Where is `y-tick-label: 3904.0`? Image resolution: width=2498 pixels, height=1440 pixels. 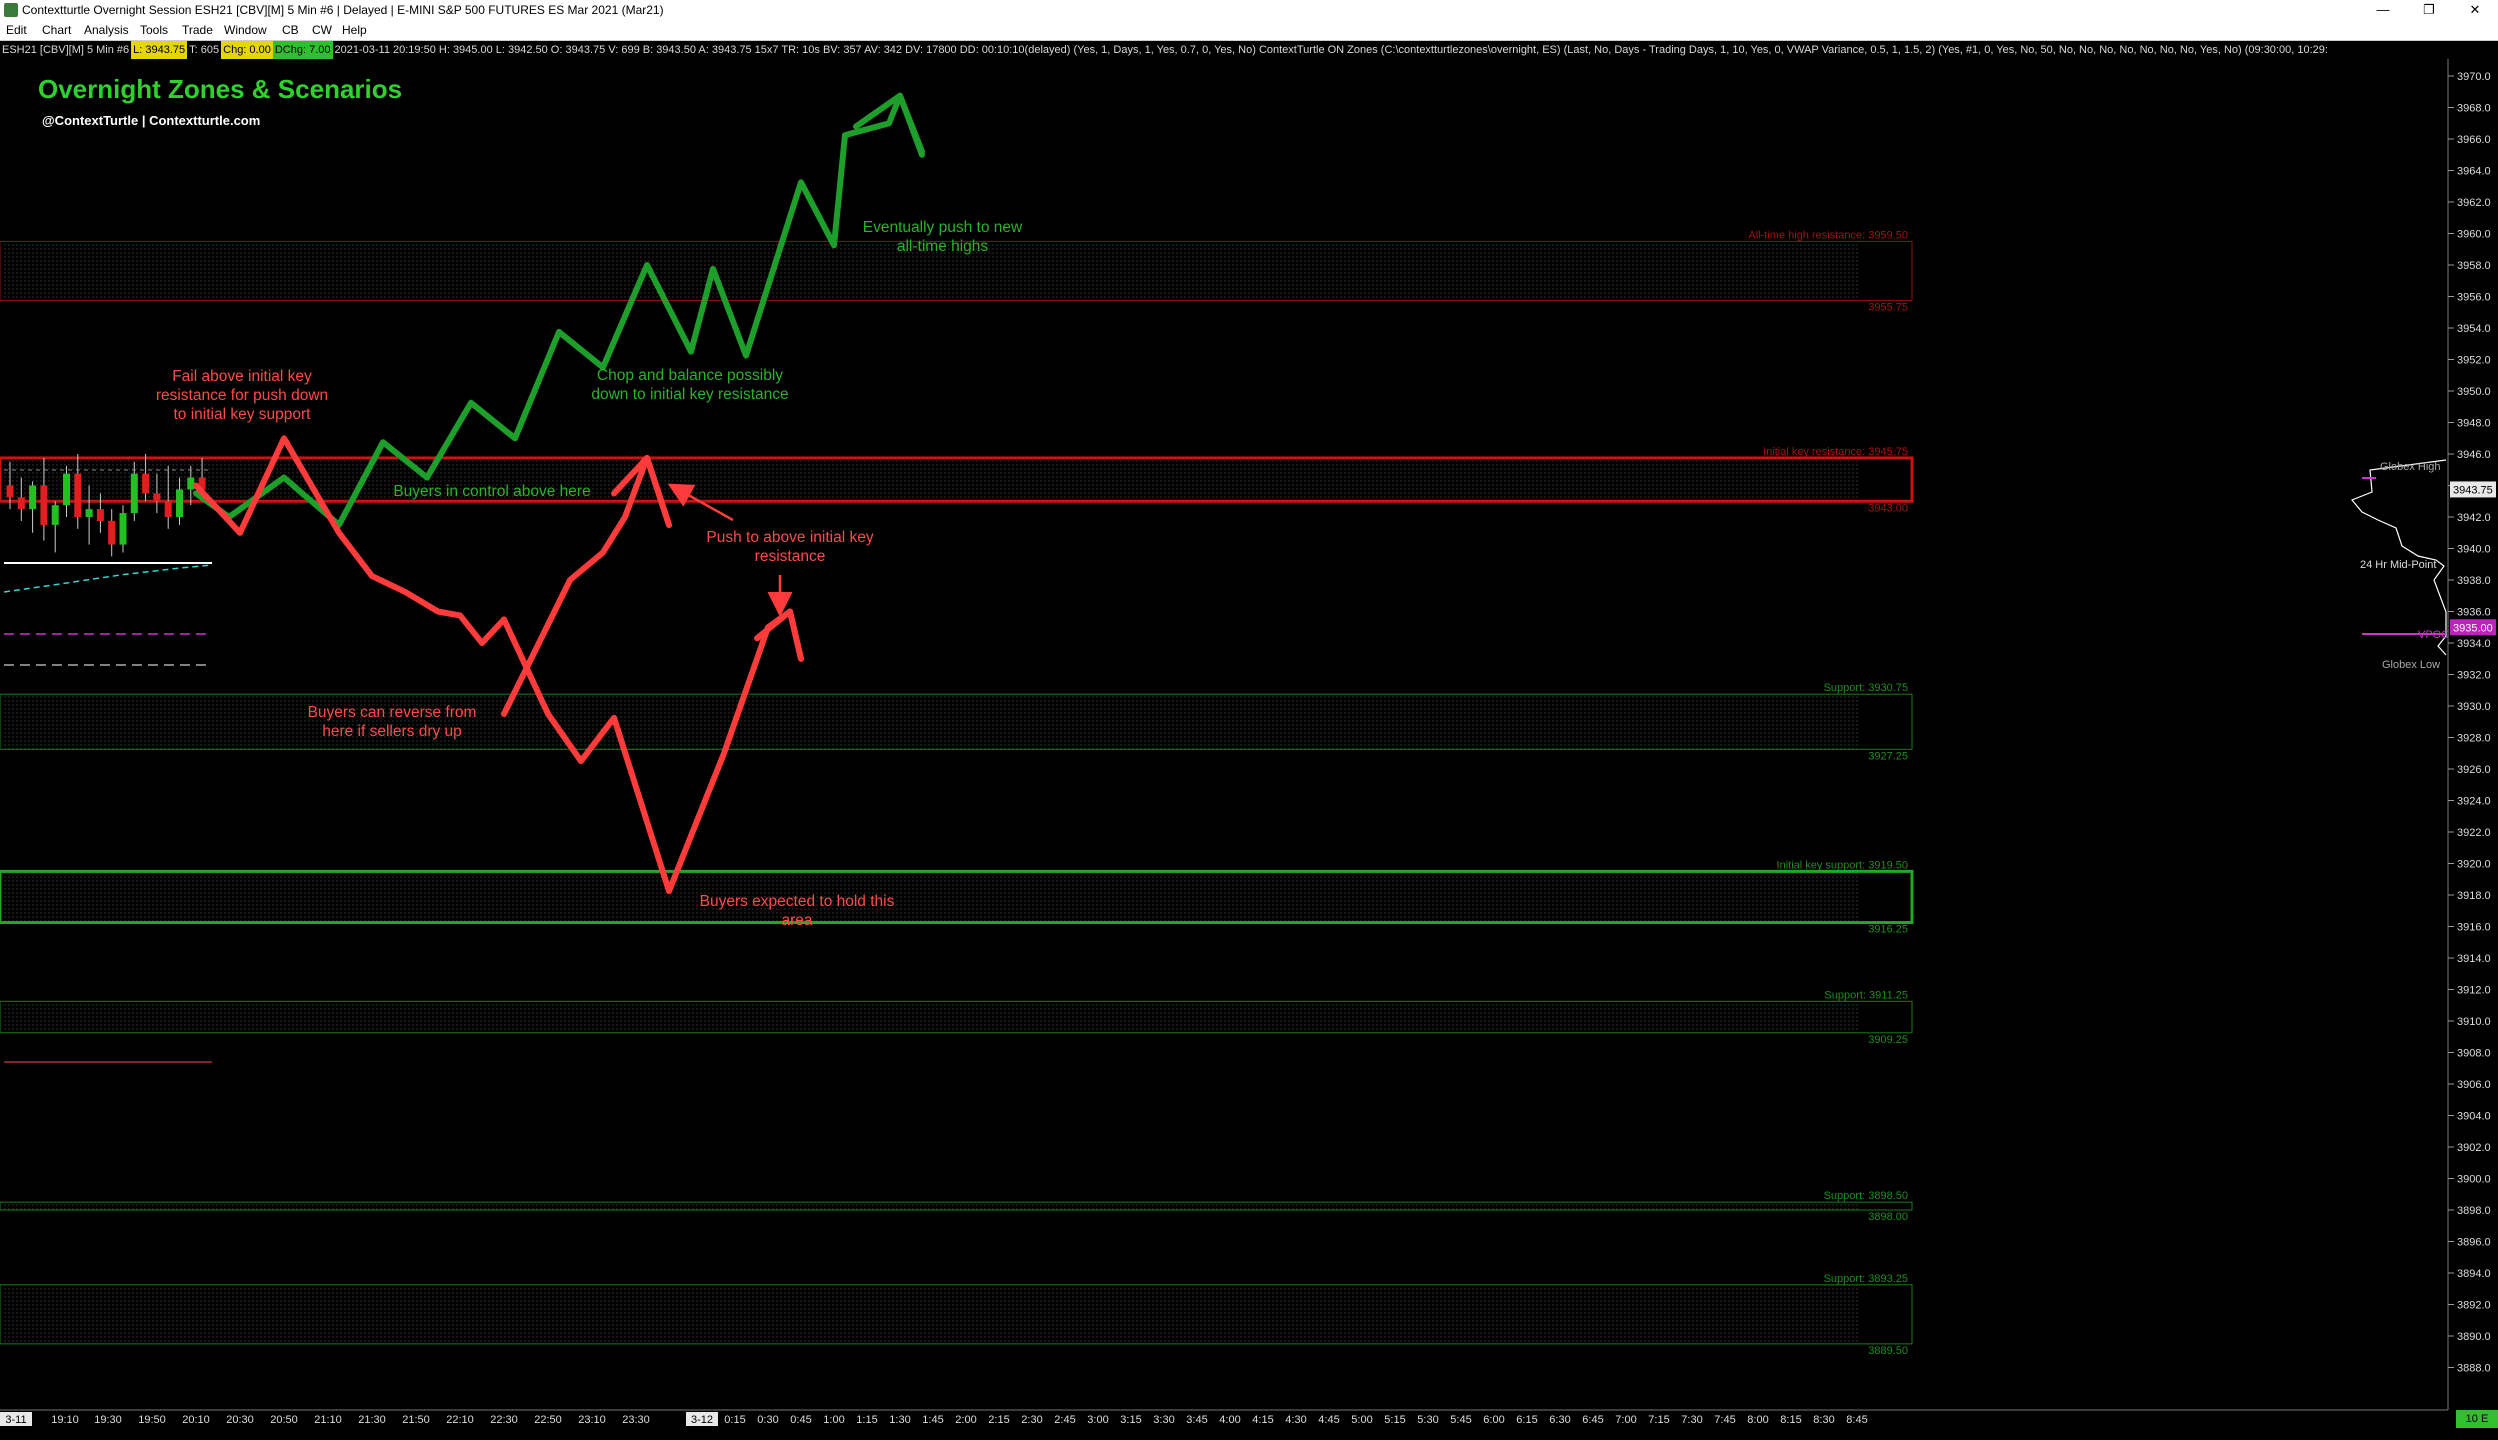
y-tick-label: 3904.0 is located at coordinates (2474, 1117).